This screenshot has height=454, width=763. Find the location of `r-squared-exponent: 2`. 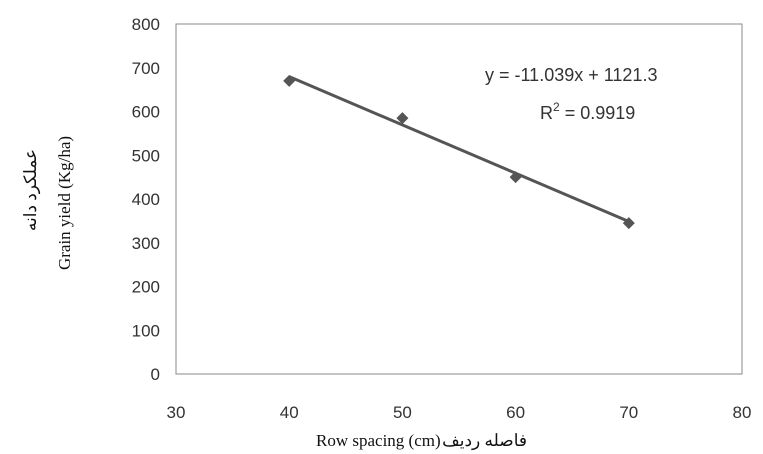

r-squared-exponent: 2 is located at coordinates (556, 107).